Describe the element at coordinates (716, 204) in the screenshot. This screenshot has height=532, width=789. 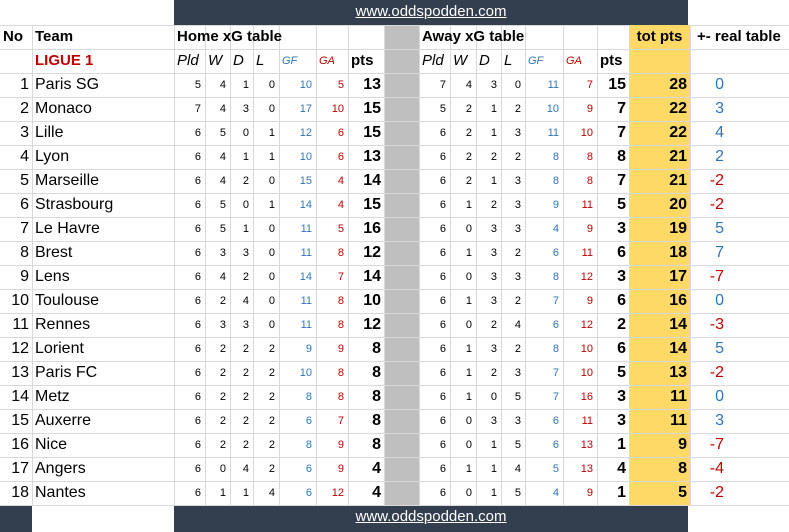
I see `real-table-diff: -2` at that location.